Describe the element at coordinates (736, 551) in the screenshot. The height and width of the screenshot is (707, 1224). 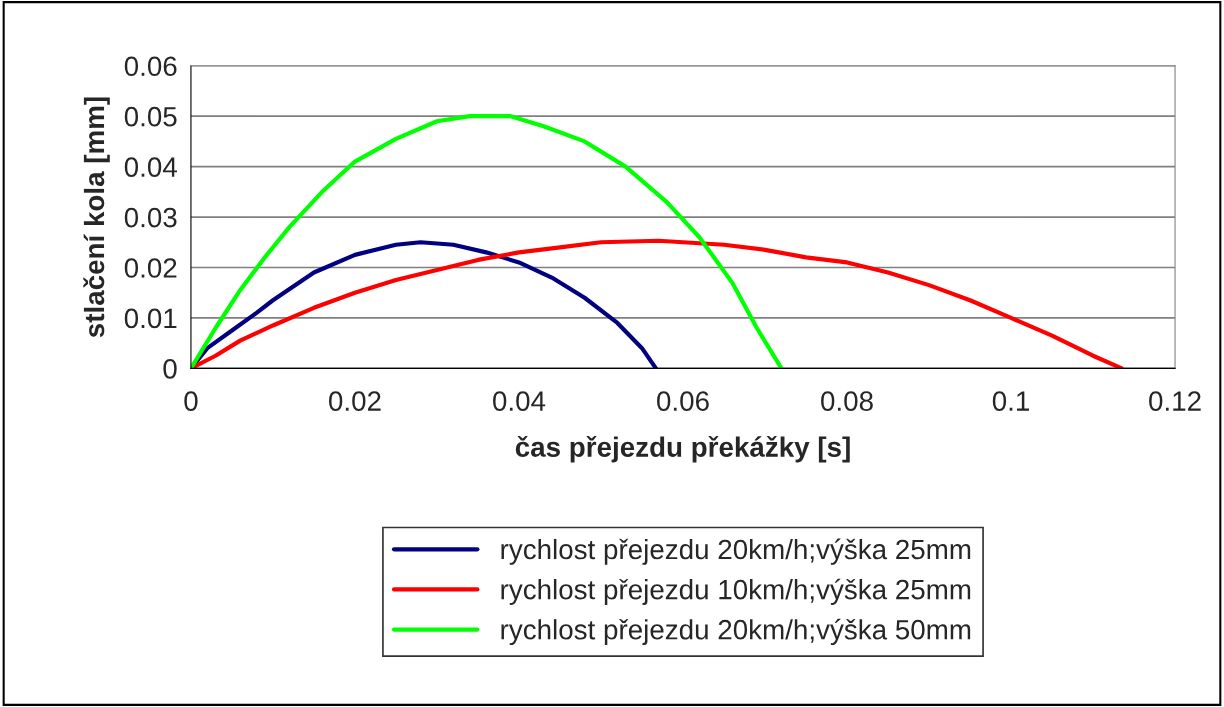
I see `legend-label: rychlost přejezdu 20km/h;výška 25mm` at that location.